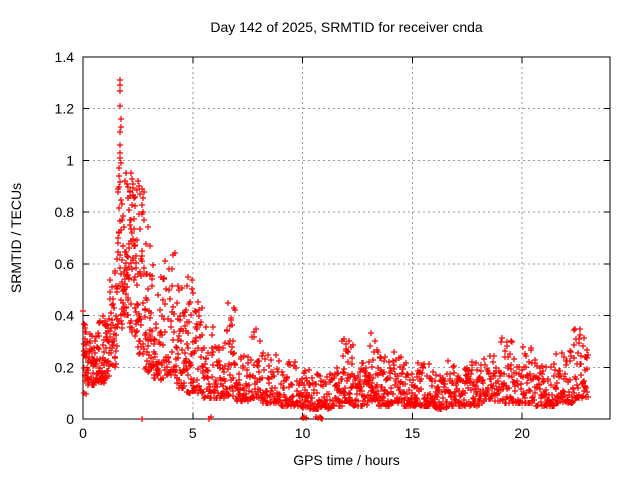  What do you see at coordinates (65, 264) in the screenshot?
I see `y-tick-label: 0.6` at bounding box center [65, 264].